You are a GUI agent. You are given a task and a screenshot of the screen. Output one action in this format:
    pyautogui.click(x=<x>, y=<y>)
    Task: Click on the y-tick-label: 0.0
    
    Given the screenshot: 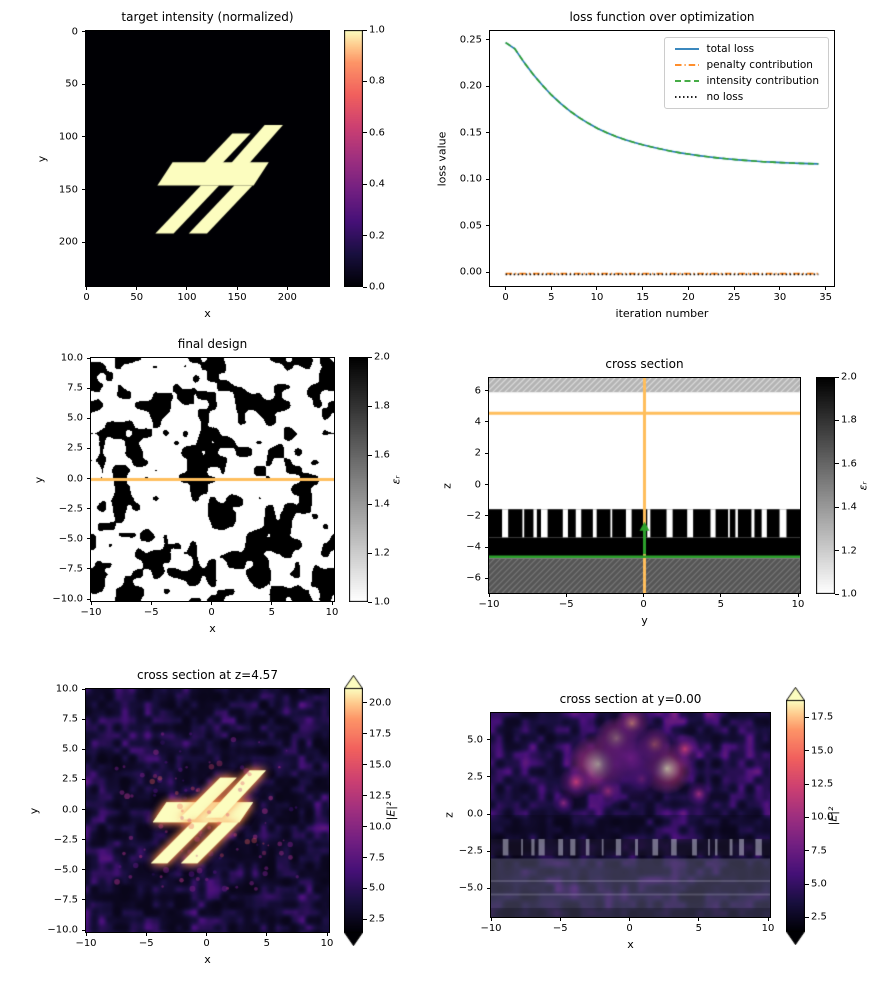 What is the action you would take?
    pyautogui.click(x=475, y=814)
    